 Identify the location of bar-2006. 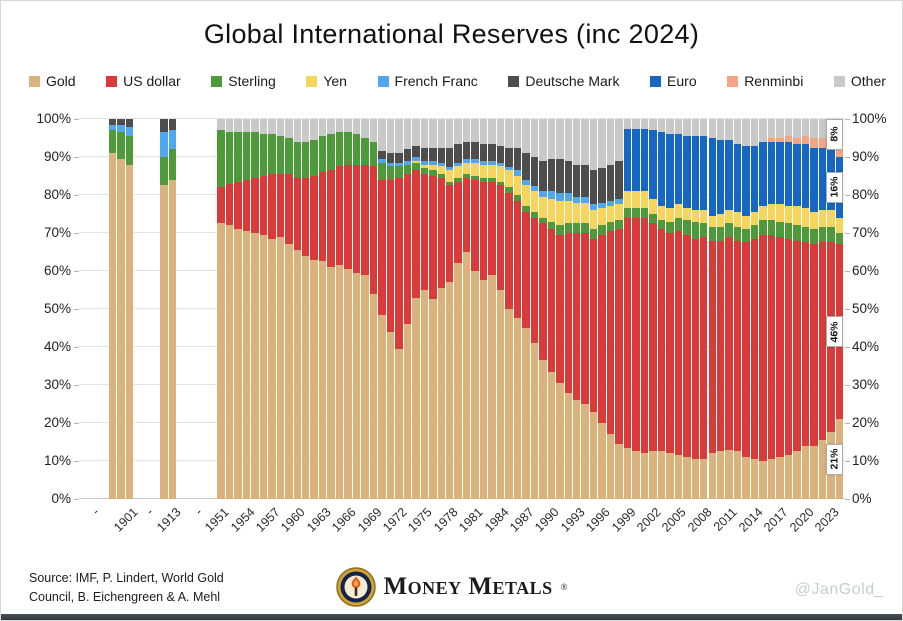
(687, 309).